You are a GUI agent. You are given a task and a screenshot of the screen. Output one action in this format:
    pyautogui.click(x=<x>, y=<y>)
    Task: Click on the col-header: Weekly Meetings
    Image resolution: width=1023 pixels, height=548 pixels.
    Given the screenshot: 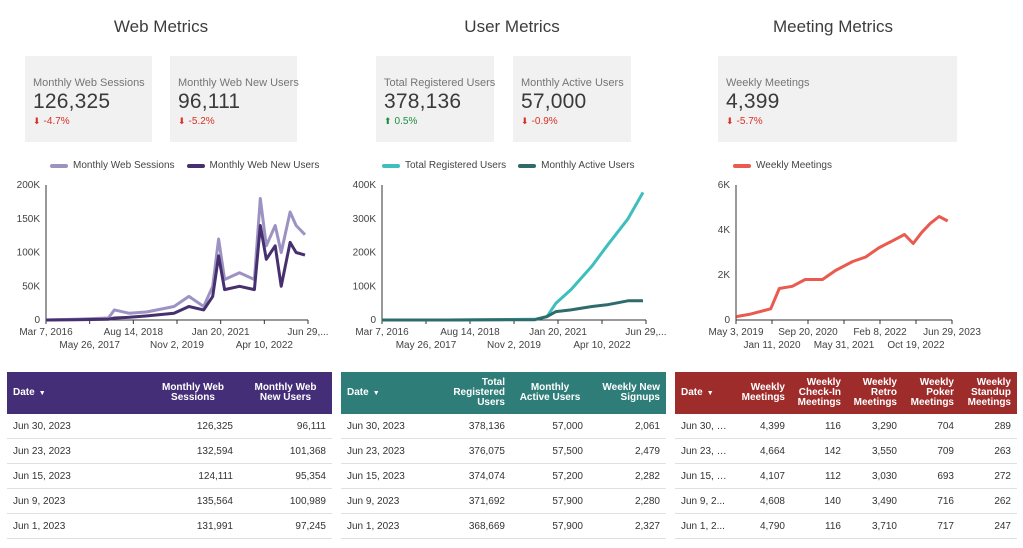 What is the action you would take?
    pyautogui.click(x=763, y=392)
    